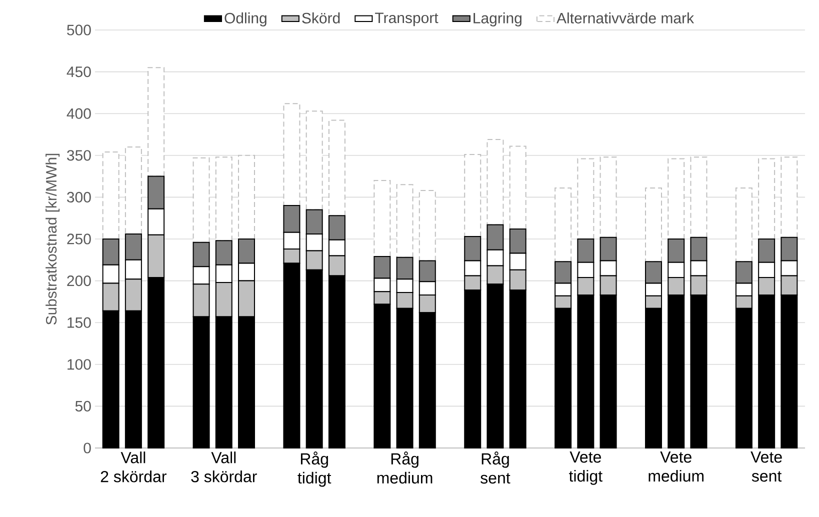  What do you see at coordinates (495, 468) in the screenshot?
I see `x-tick-label: Råg sent` at bounding box center [495, 468].